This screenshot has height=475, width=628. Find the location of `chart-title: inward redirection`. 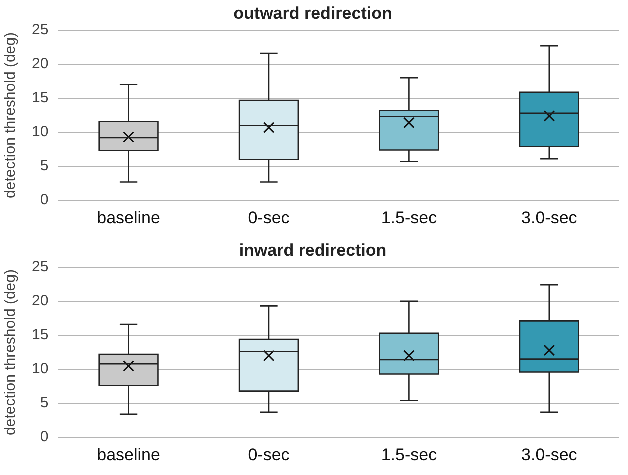

chart-title: inward redirection is located at coordinates (313, 250).